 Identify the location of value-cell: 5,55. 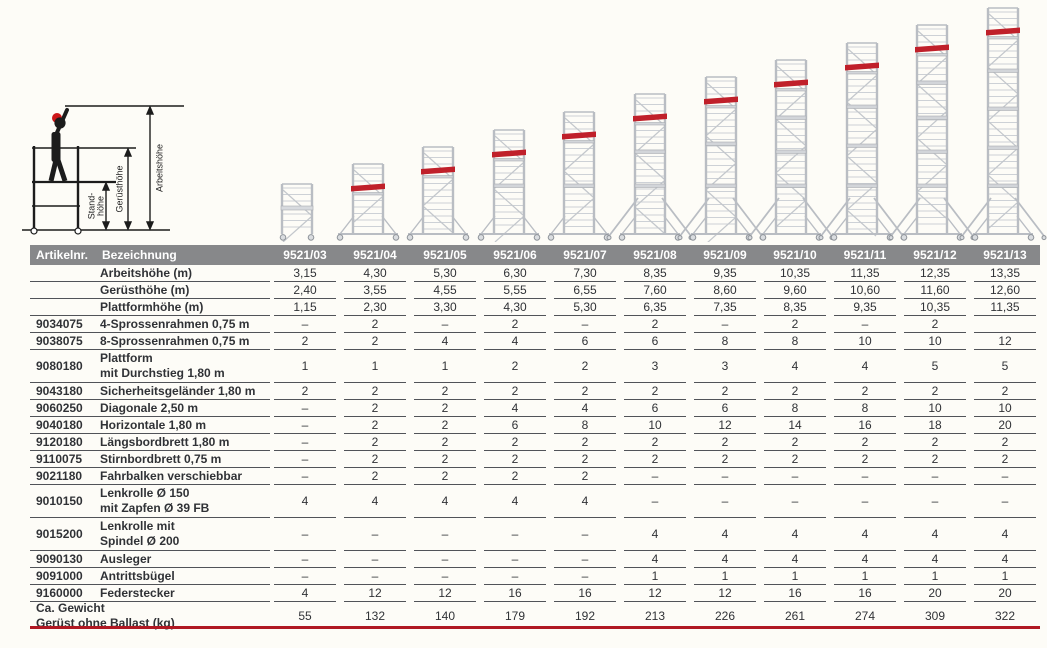
(515, 290).